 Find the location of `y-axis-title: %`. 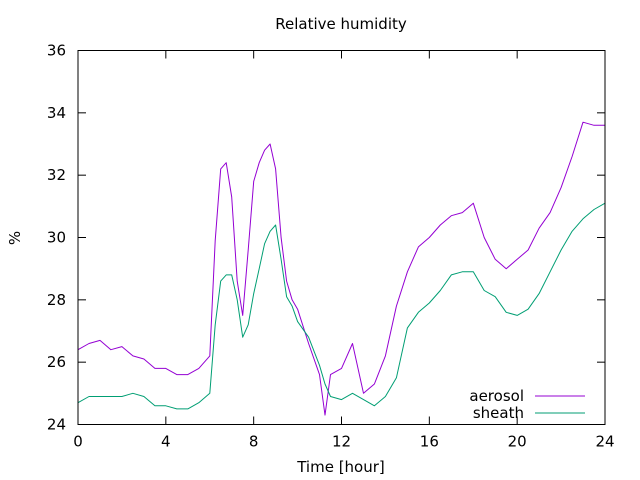

y-axis-title: % is located at coordinates (15, 238).